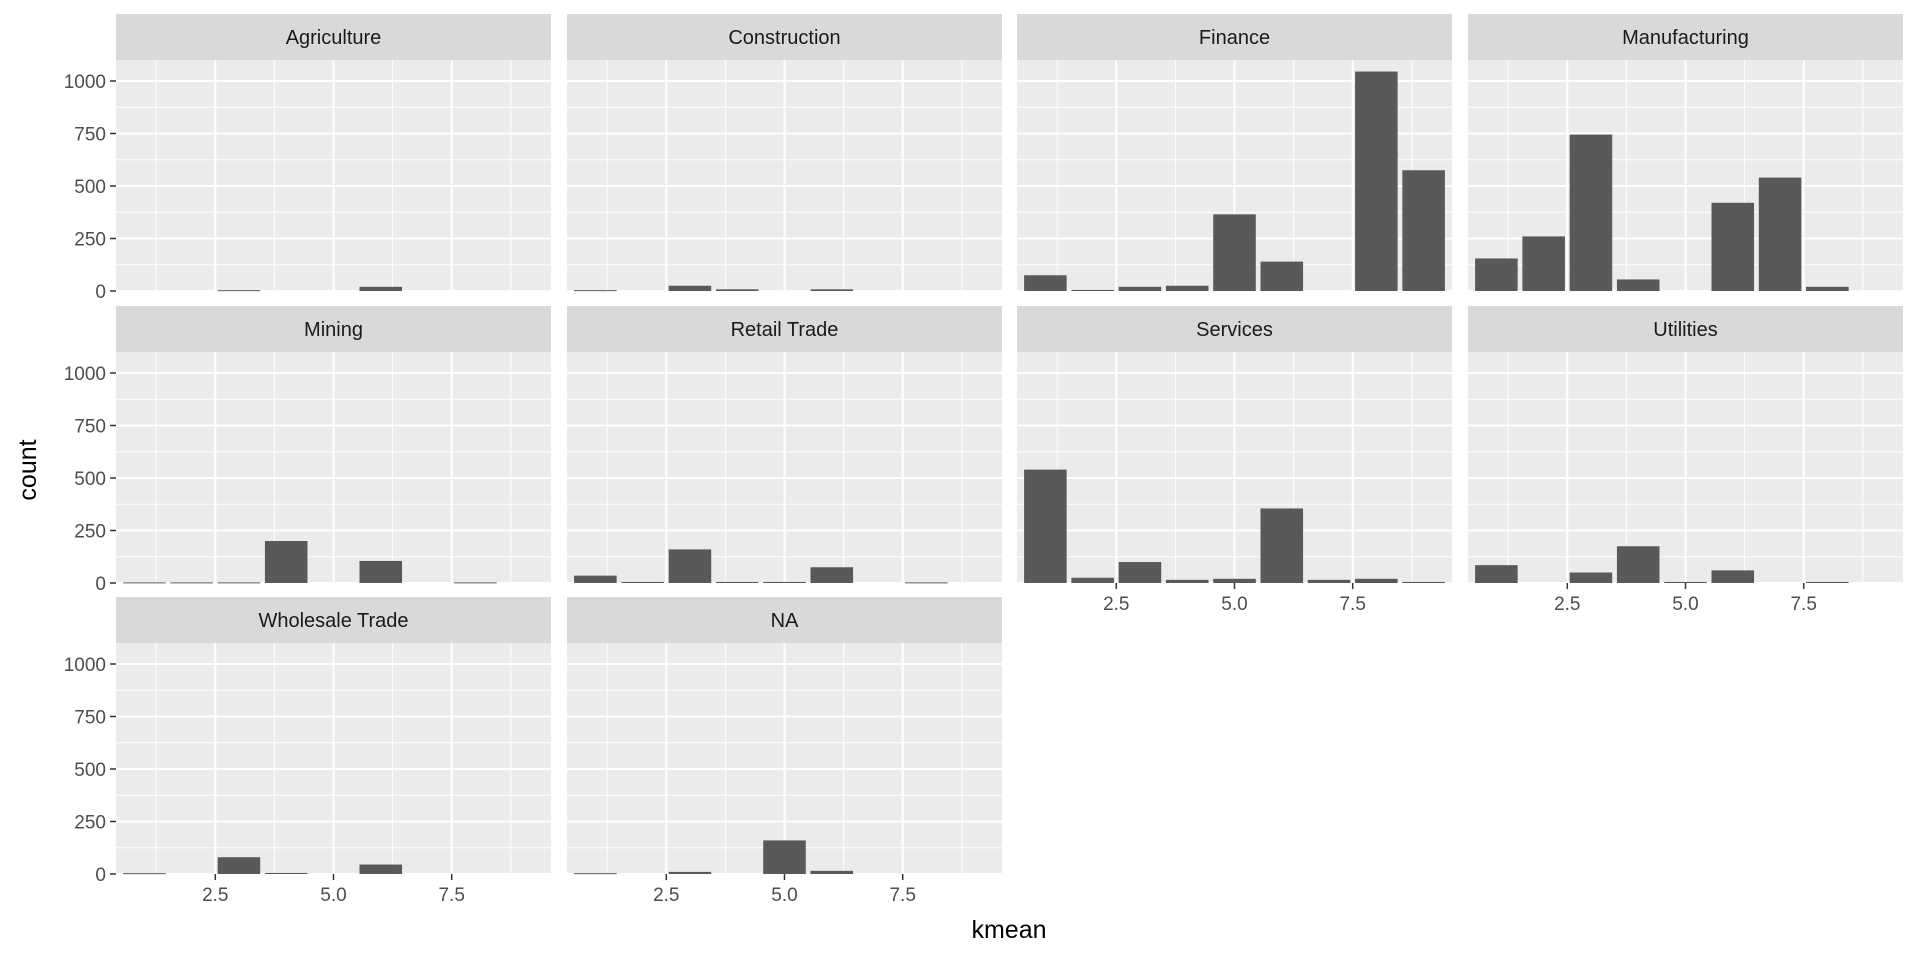  I want to click on facet-strip-label: Agriculture, so click(334, 38).